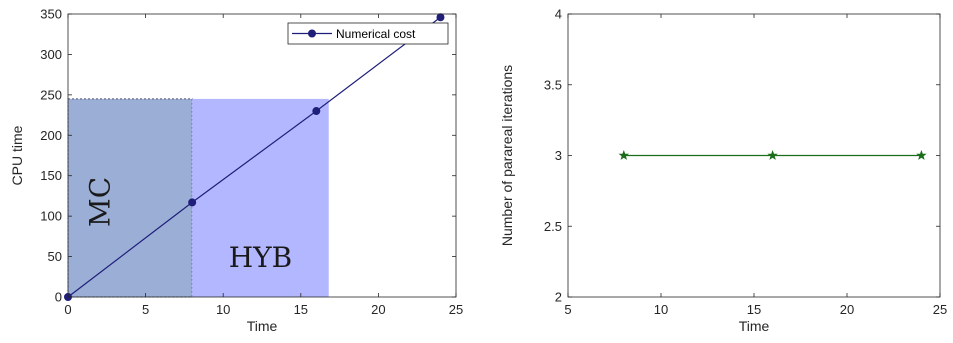 This screenshot has height=343, width=953. What do you see at coordinates (67, 309) in the screenshot?
I see `x-tick-label: 0` at bounding box center [67, 309].